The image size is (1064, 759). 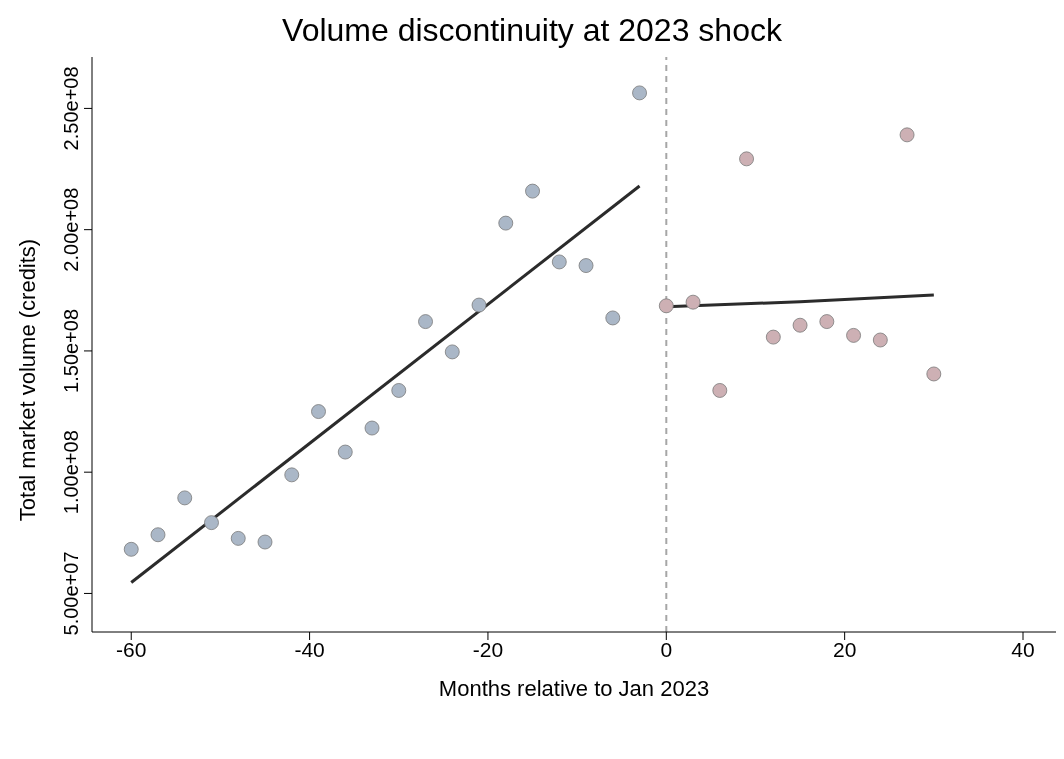 I want to click on x-tick-label: 0, so click(x=666, y=649).